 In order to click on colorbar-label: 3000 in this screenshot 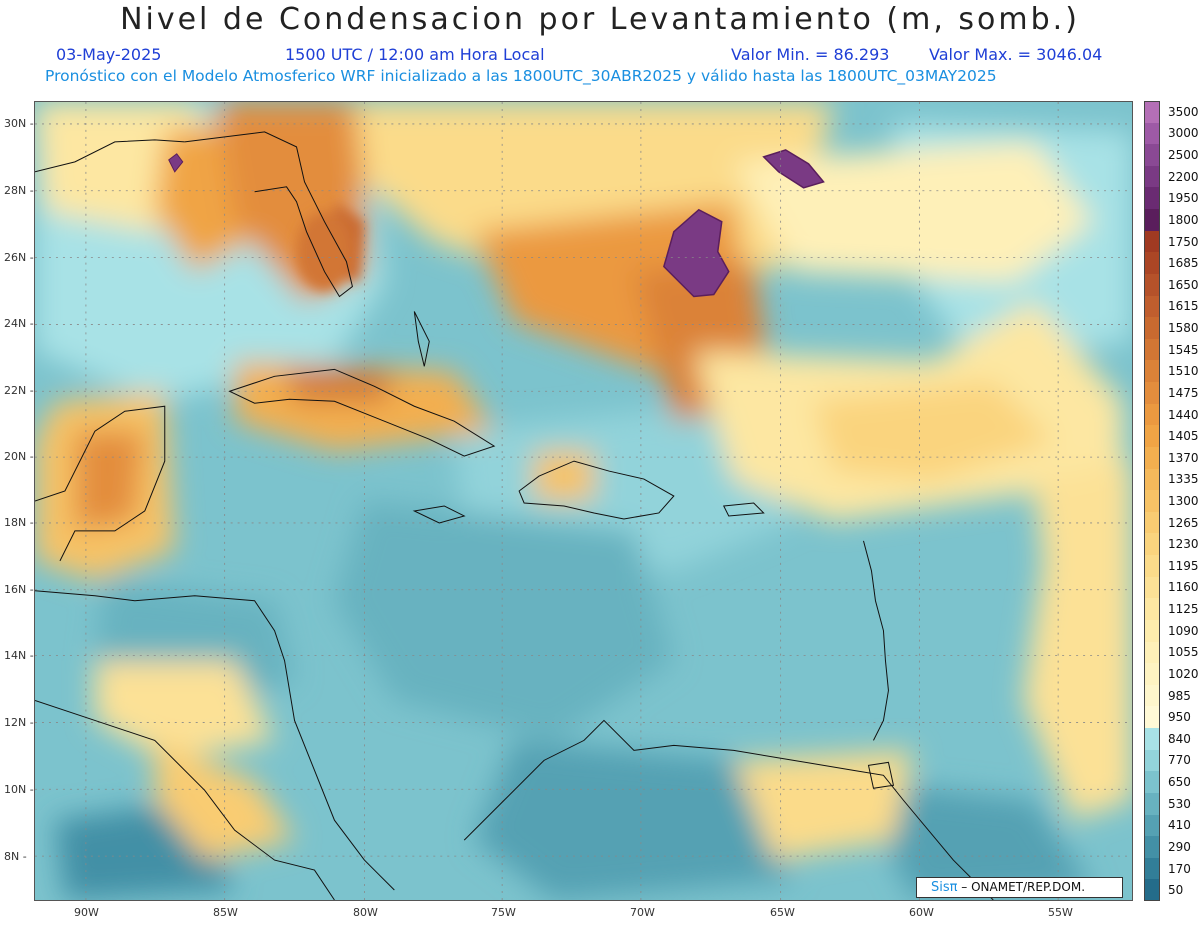, I will do `click(1183, 133)`.